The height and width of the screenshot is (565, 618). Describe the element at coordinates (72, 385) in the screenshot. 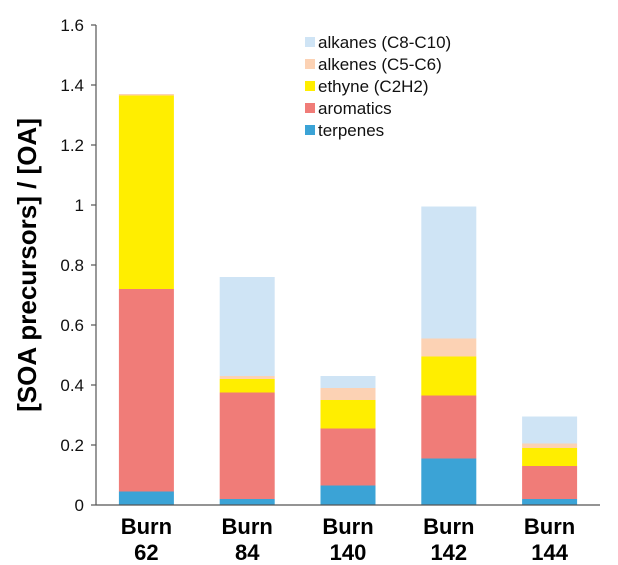

I see `y-tick-label: 0.4` at that location.